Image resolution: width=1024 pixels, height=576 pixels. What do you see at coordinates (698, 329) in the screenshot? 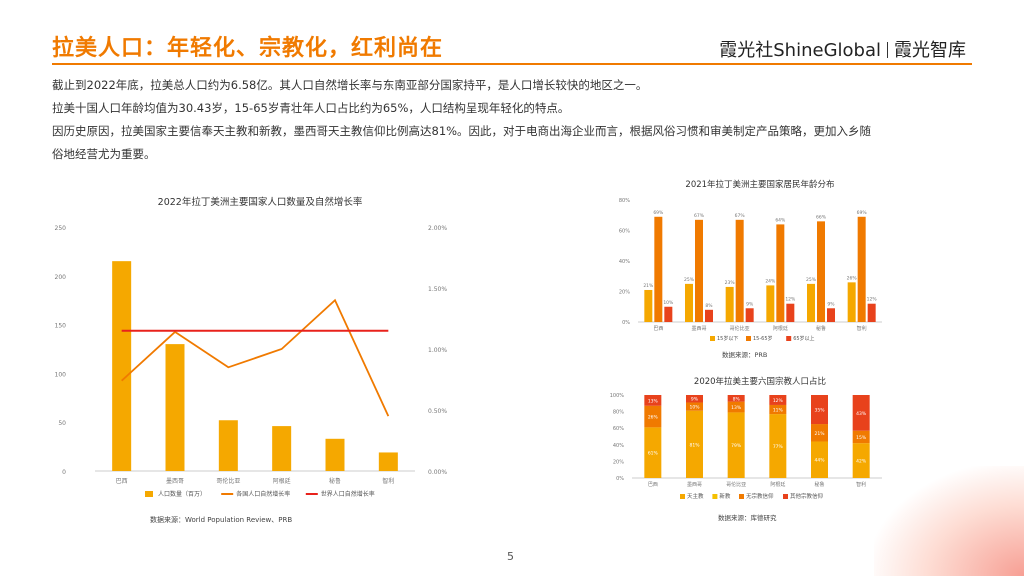
I see `chart2-category-label: 墨西哥` at bounding box center [698, 329].